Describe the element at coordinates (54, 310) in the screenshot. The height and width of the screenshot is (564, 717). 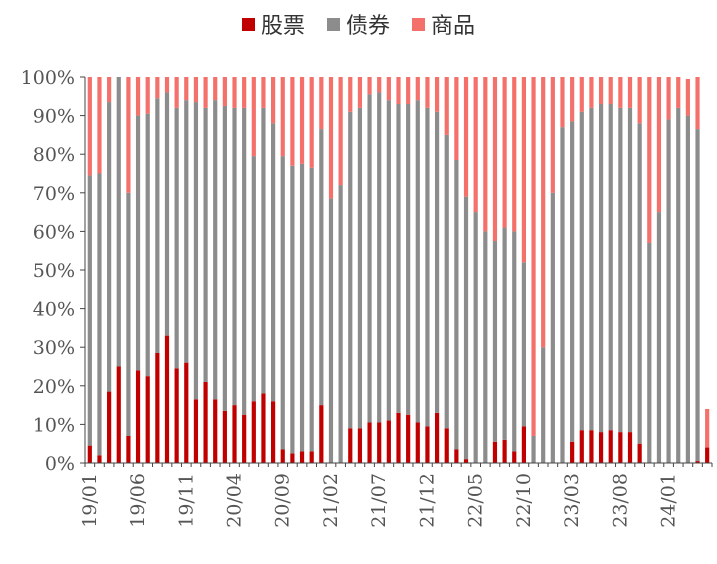
I see `y-tick-label: 40%` at that location.